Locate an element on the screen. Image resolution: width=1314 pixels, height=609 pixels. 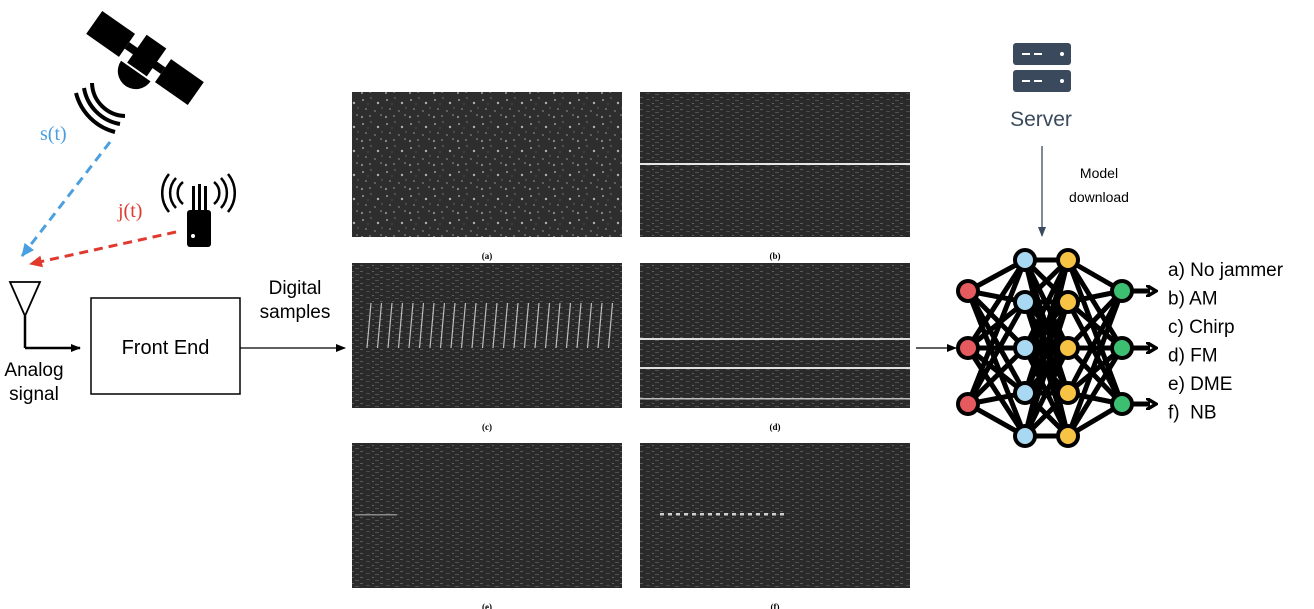
spectrogram-caption-f: (f) is located at coordinates (775, 605).